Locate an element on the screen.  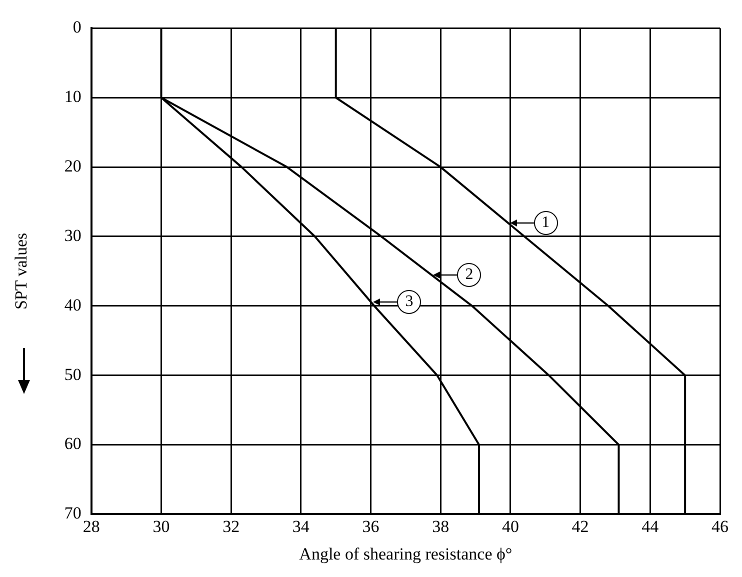
legend-label: 1 is located at coordinates (546, 222).